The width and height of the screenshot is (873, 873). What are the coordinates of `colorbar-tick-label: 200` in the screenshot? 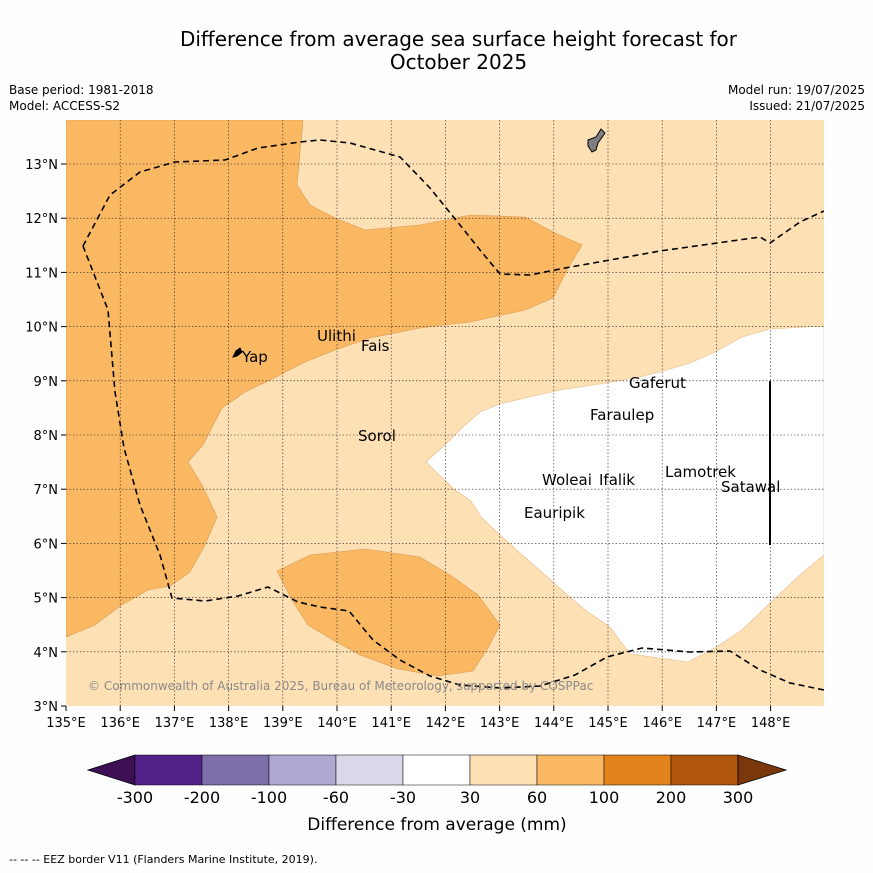 It's located at (671, 797).